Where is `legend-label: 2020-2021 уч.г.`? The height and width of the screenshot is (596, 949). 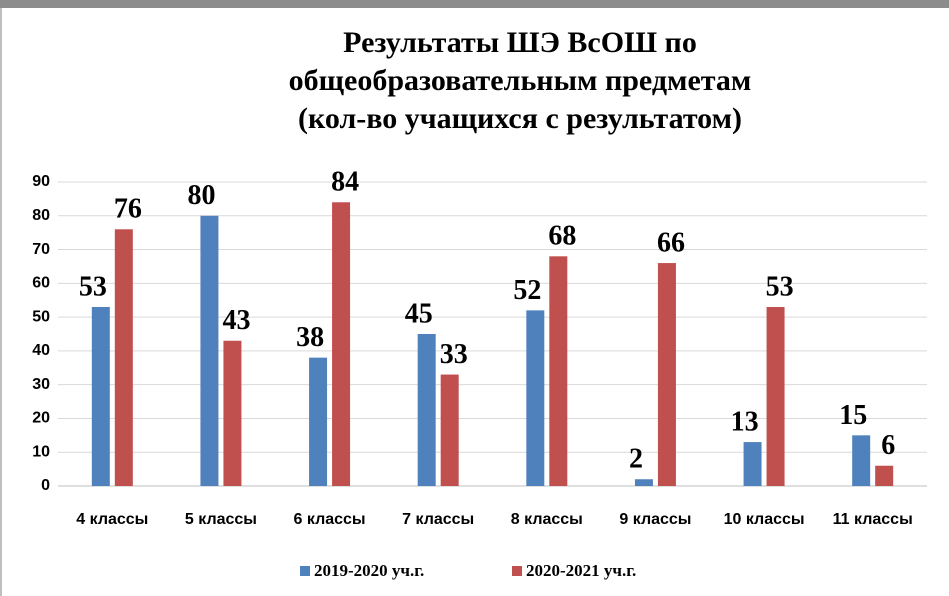
legend-label: 2020-2021 уч.г. is located at coordinates (581, 570).